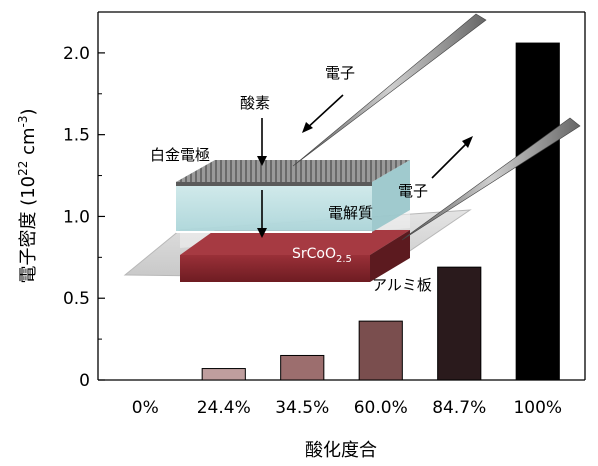  I want to click on y-axis-title-exp2: -3, so click(23, 121).